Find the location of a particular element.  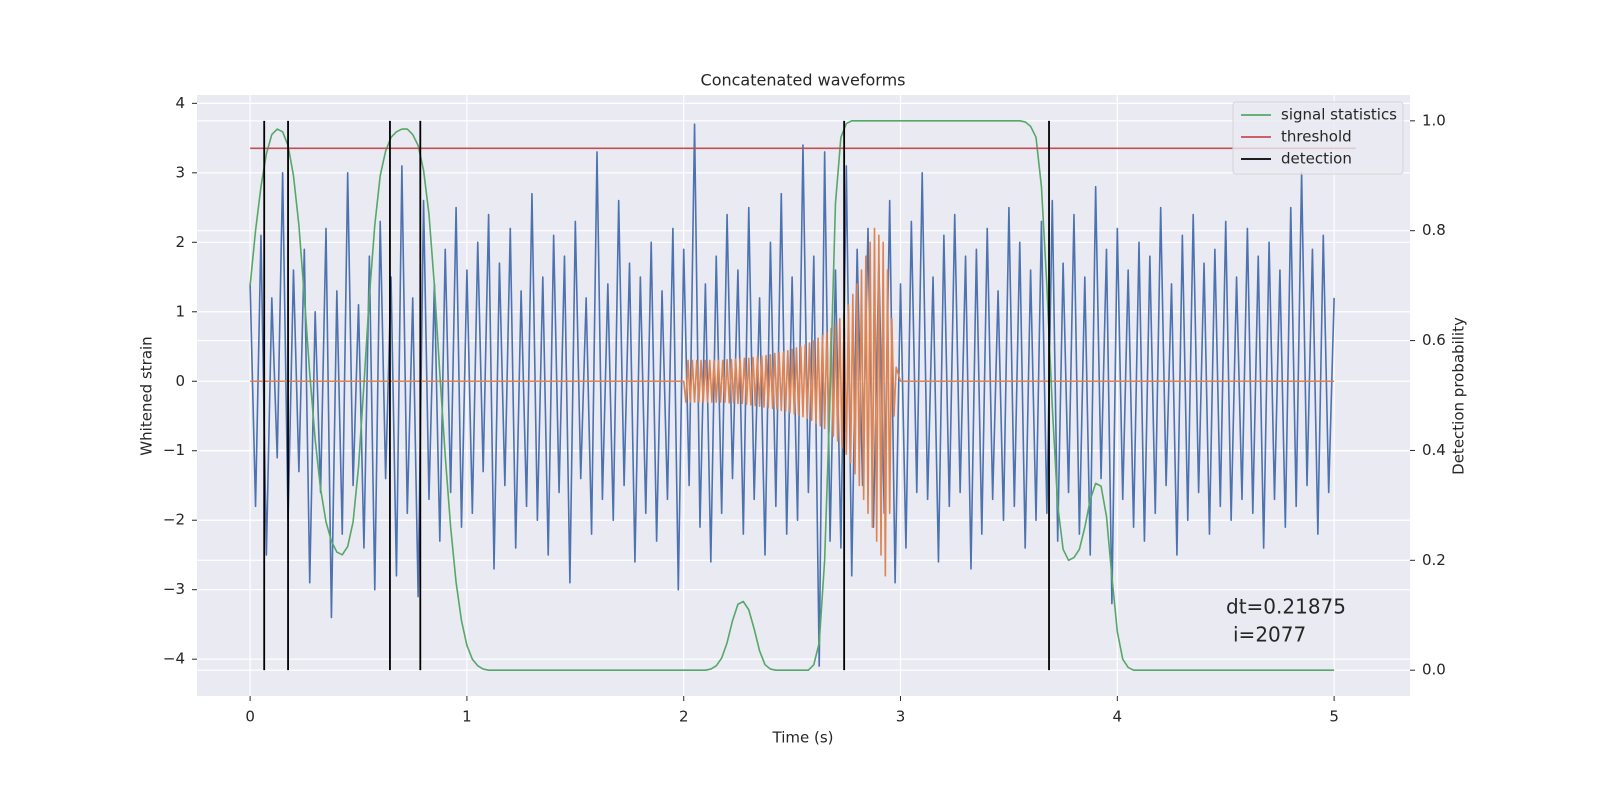

y2-tick-label: 0.8 is located at coordinates (1434, 230).